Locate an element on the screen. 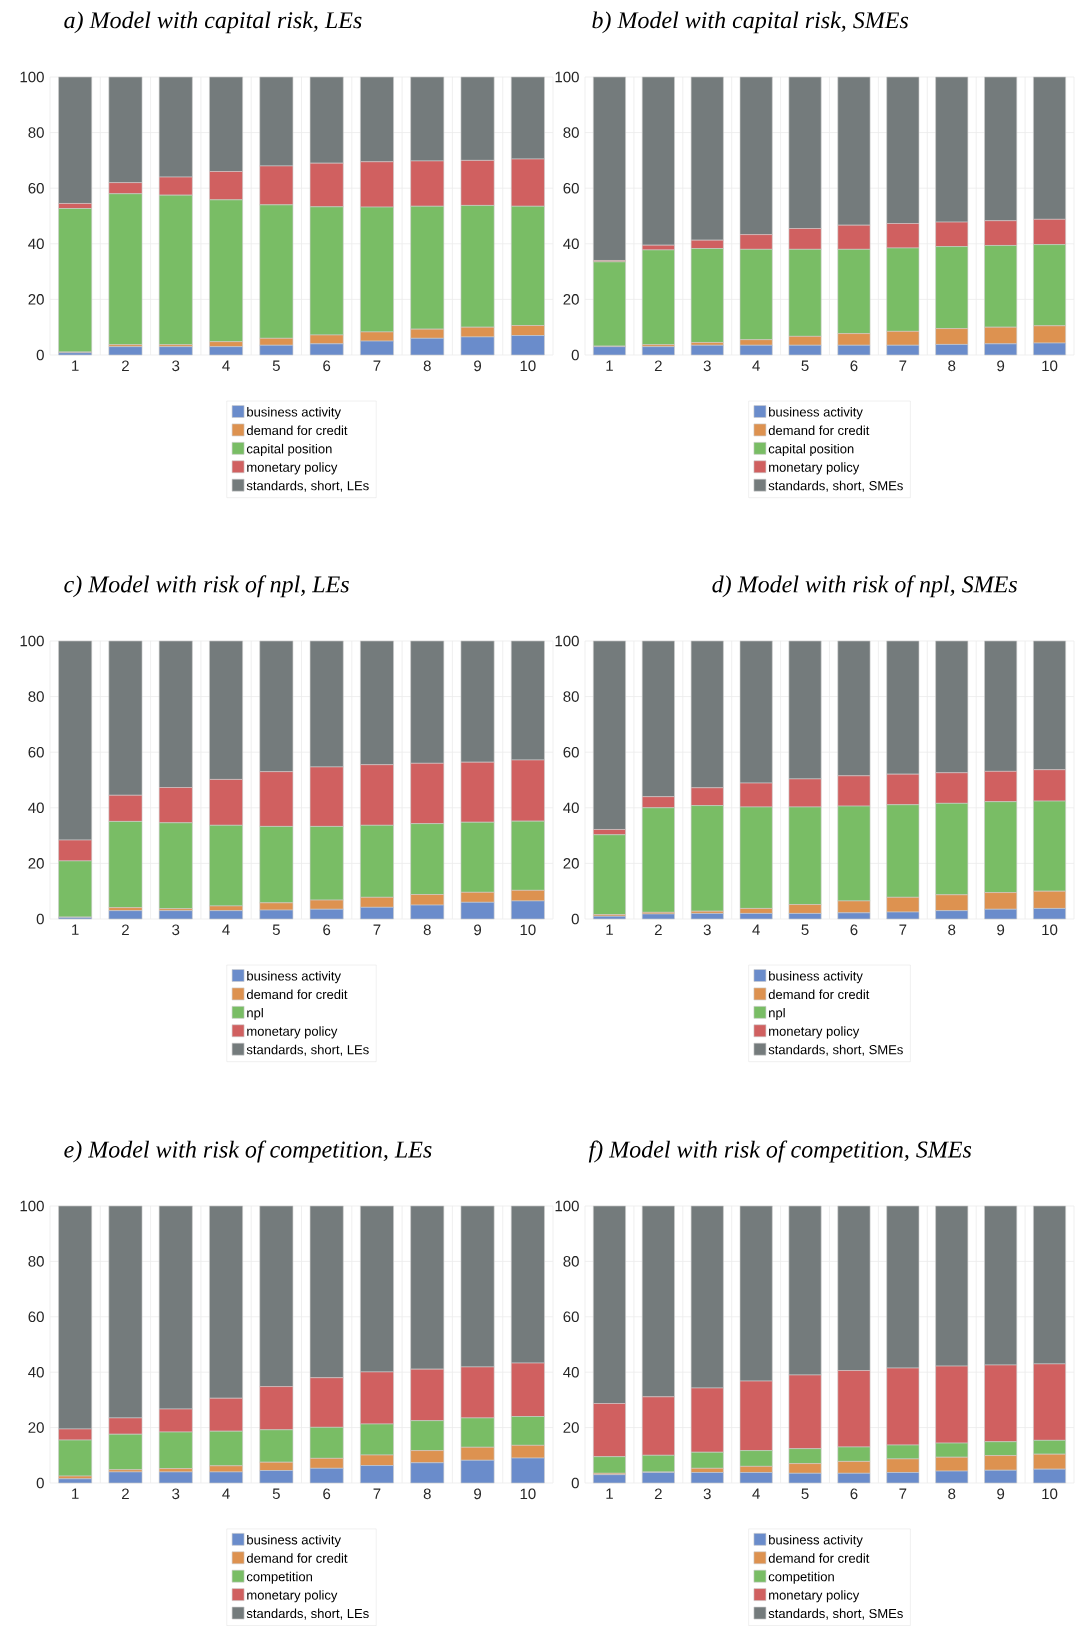 The height and width of the screenshot is (1646, 1078). x-tick-label: 6 is located at coordinates (854, 930).